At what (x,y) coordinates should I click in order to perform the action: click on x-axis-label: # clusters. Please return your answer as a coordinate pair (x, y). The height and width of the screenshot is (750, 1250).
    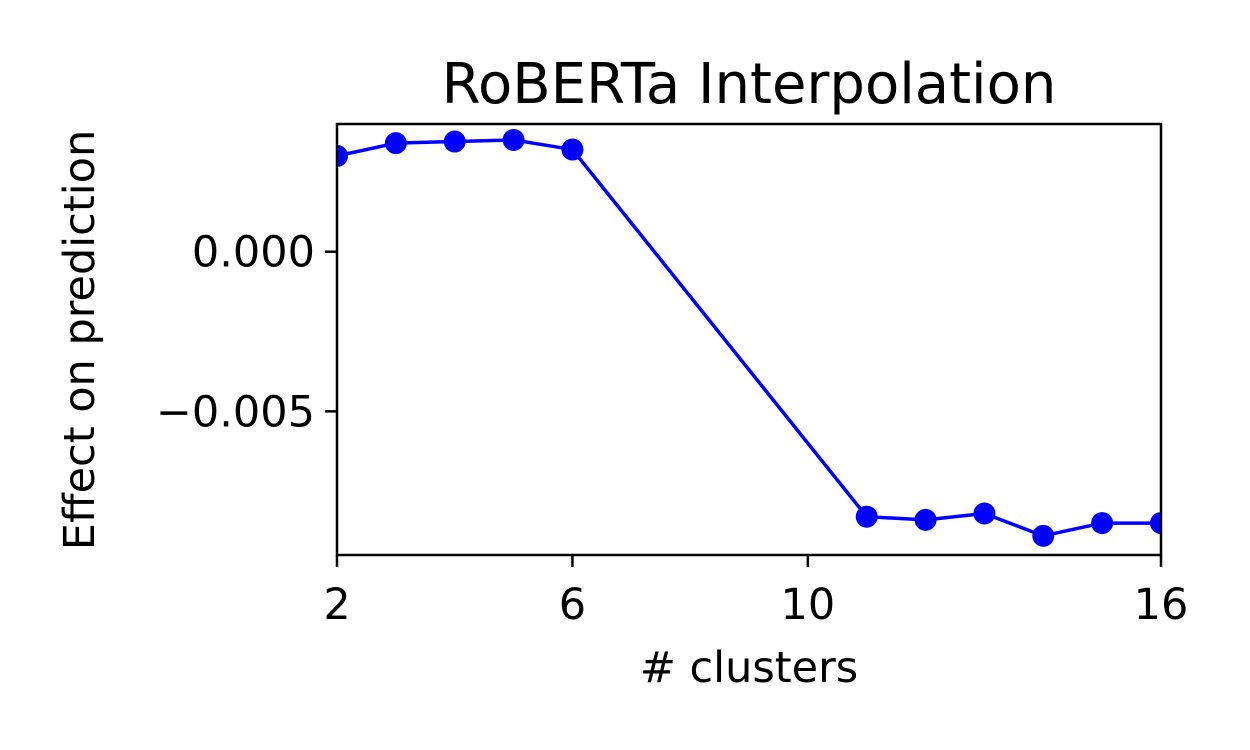
    Looking at the image, I should click on (749, 668).